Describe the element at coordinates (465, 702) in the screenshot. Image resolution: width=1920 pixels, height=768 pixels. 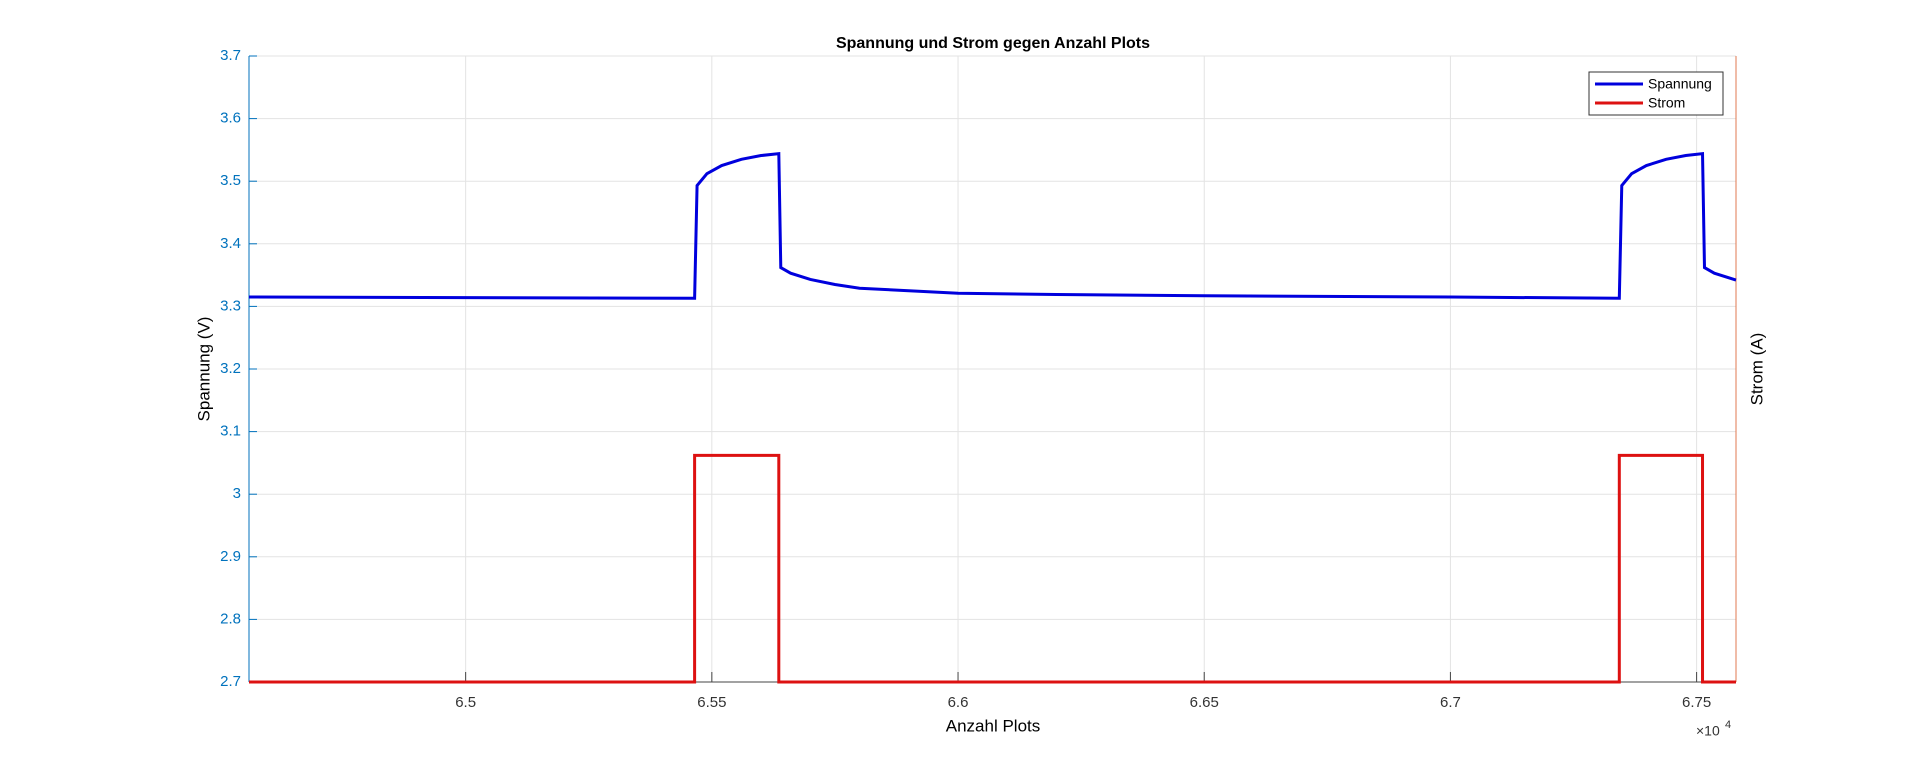
I see `x-tick-label: 6.5` at that location.